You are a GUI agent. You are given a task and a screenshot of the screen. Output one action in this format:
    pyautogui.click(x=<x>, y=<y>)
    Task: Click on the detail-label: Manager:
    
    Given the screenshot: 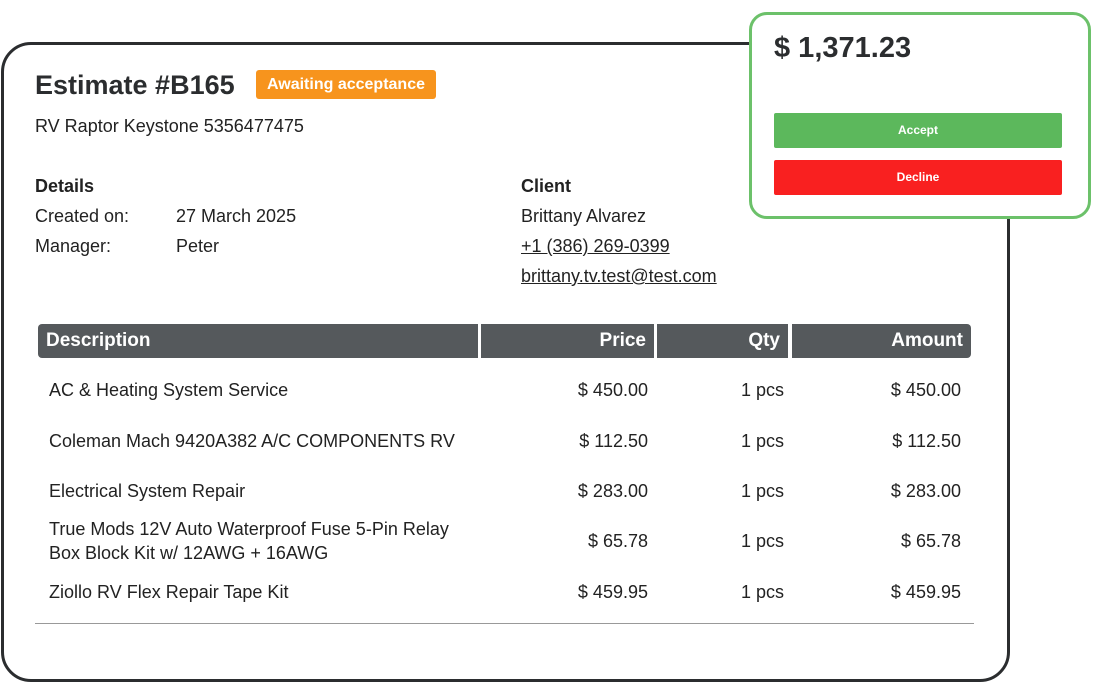 What is the action you would take?
    pyautogui.click(x=73, y=246)
    